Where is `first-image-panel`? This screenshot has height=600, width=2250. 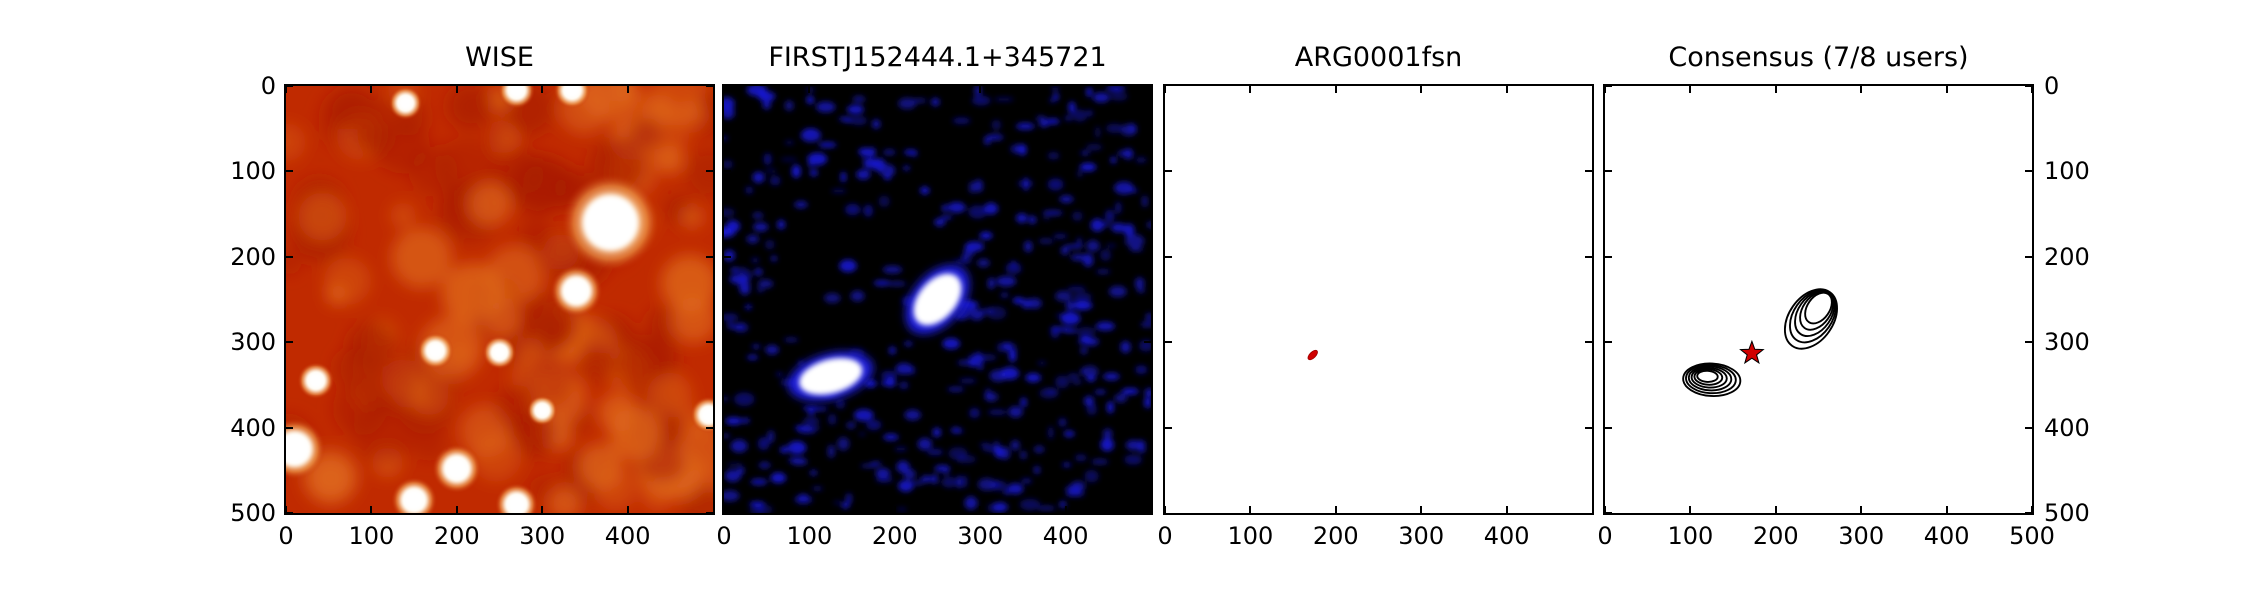 first-image-panel is located at coordinates (937, 299).